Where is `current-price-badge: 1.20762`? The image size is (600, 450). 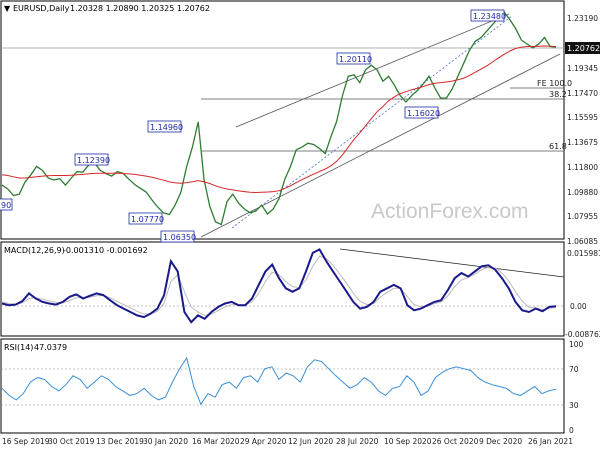 current-price-badge: 1.20762 is located at coordinates (582, 48).